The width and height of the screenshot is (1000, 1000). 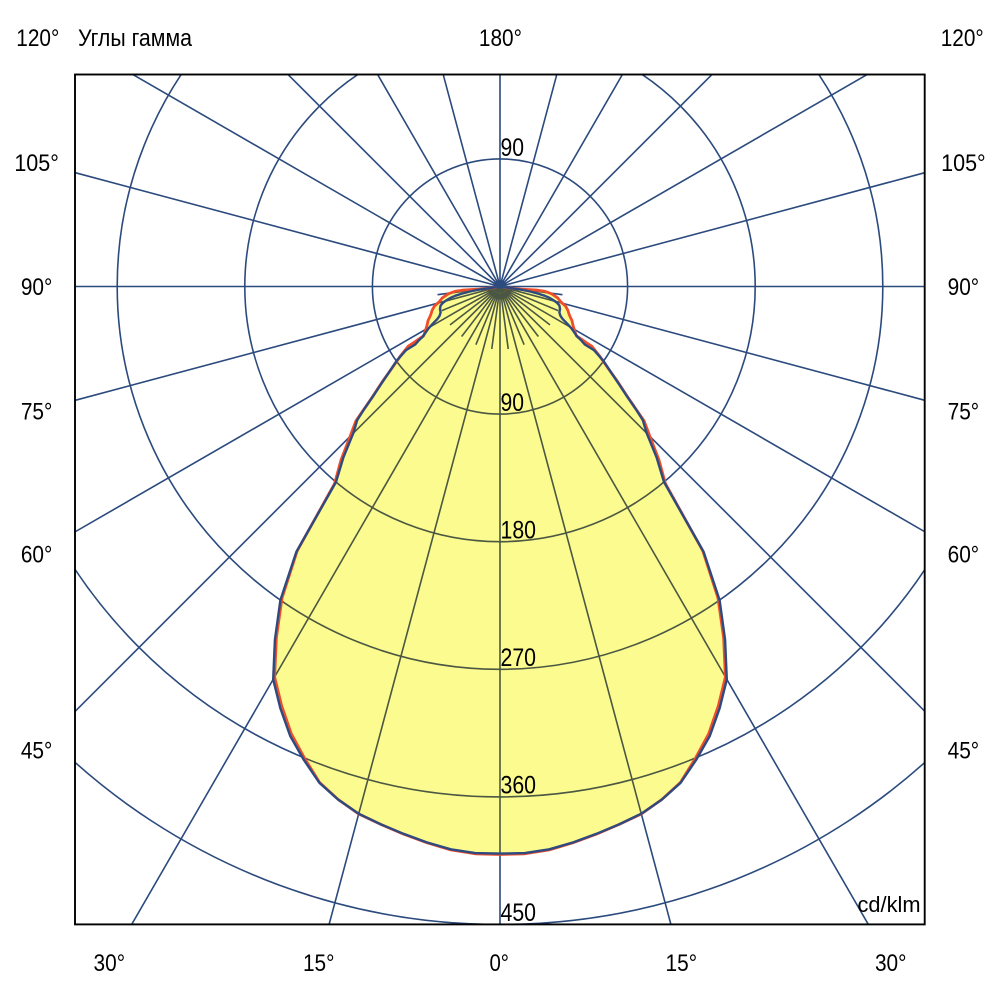 I want to click on svg-text: 270, so click(x=519, y=658).